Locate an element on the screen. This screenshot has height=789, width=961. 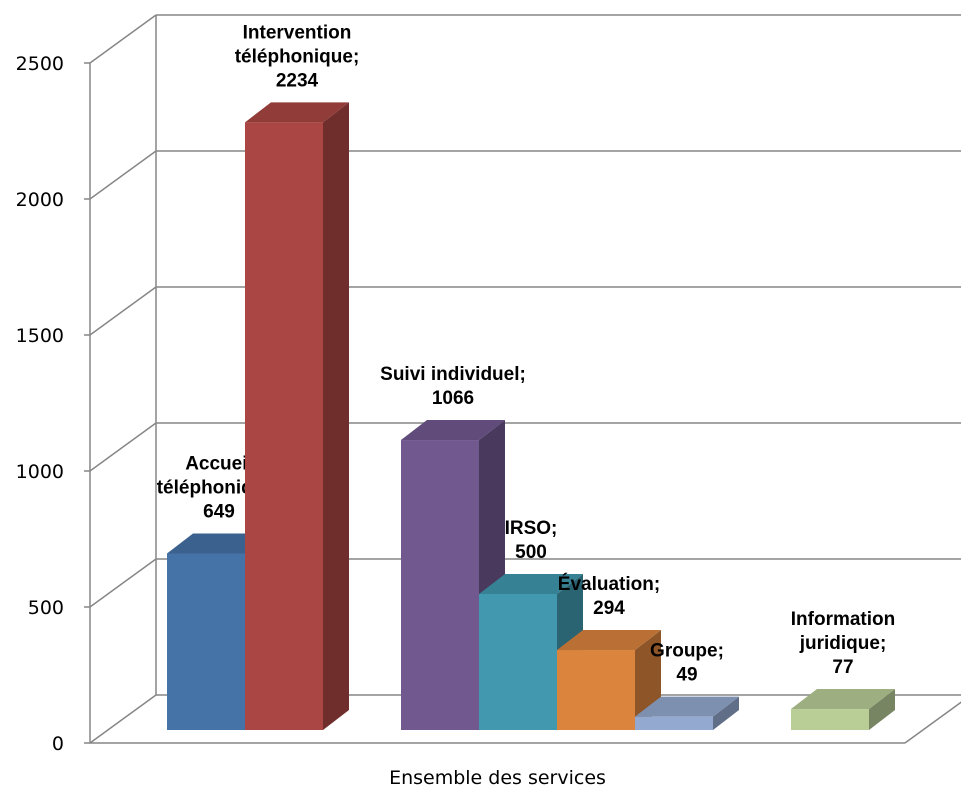
floor-right-edge is located at coordinates (933, 719).